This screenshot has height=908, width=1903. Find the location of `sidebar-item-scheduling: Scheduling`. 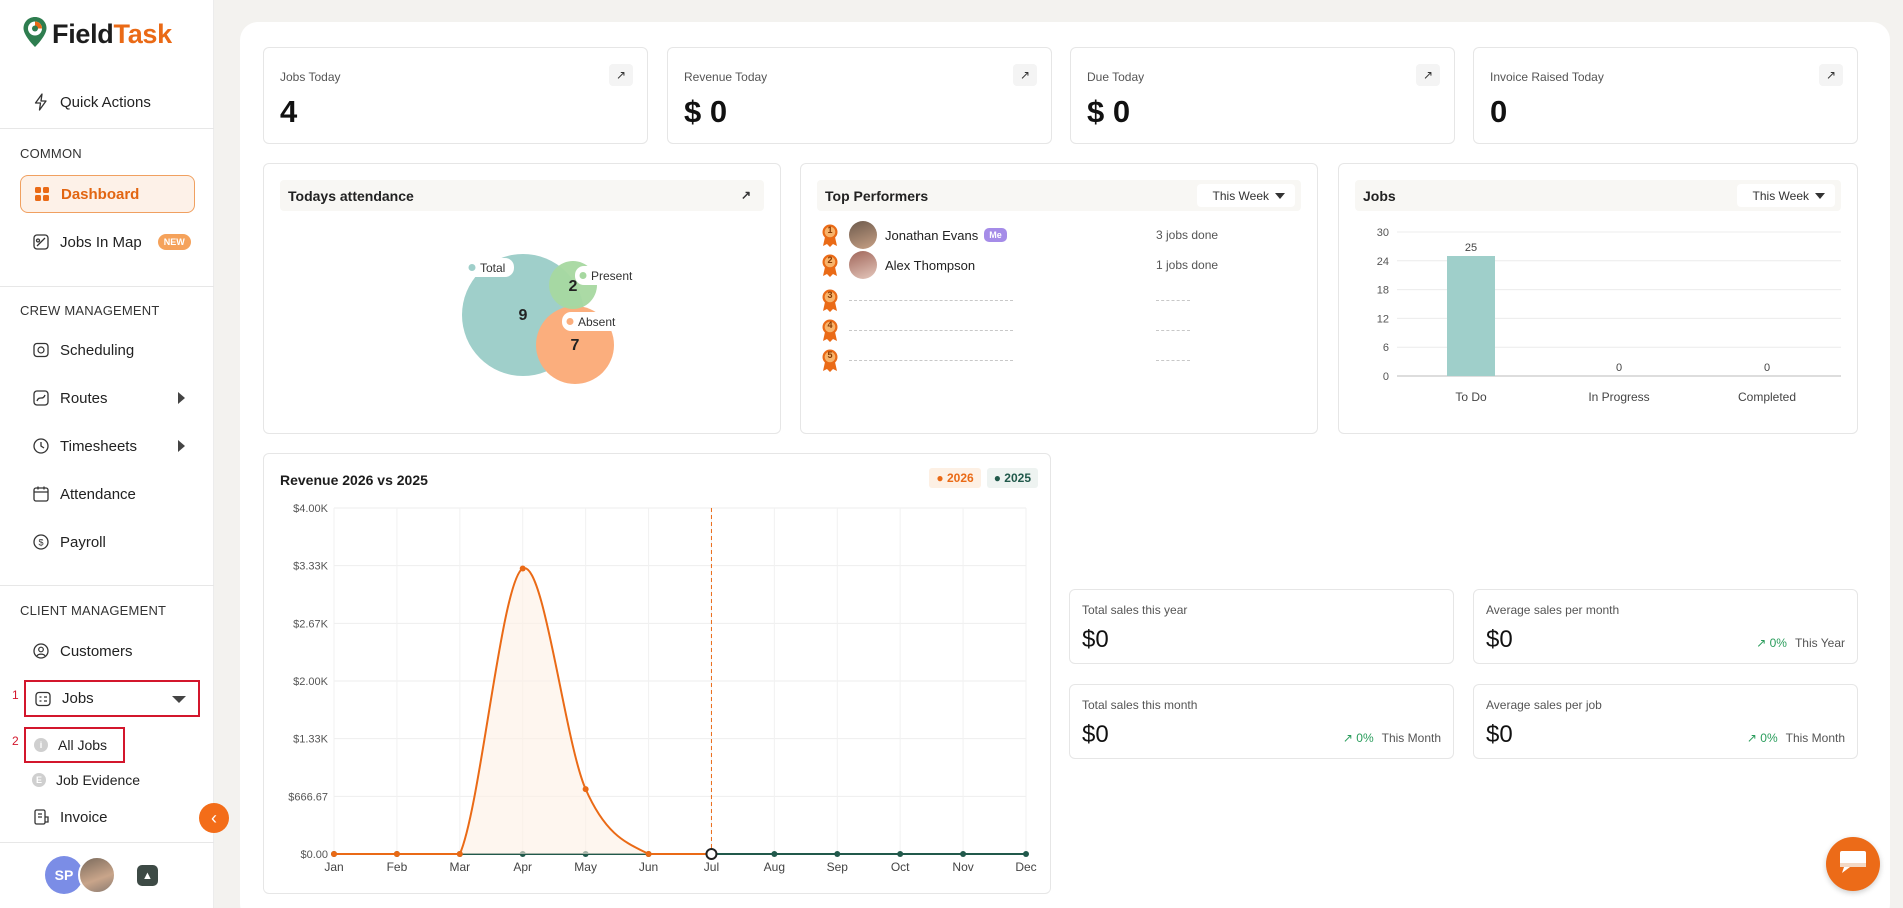

sidebar-item-scheduling: Scheduling is located at coordinates (107, 350).